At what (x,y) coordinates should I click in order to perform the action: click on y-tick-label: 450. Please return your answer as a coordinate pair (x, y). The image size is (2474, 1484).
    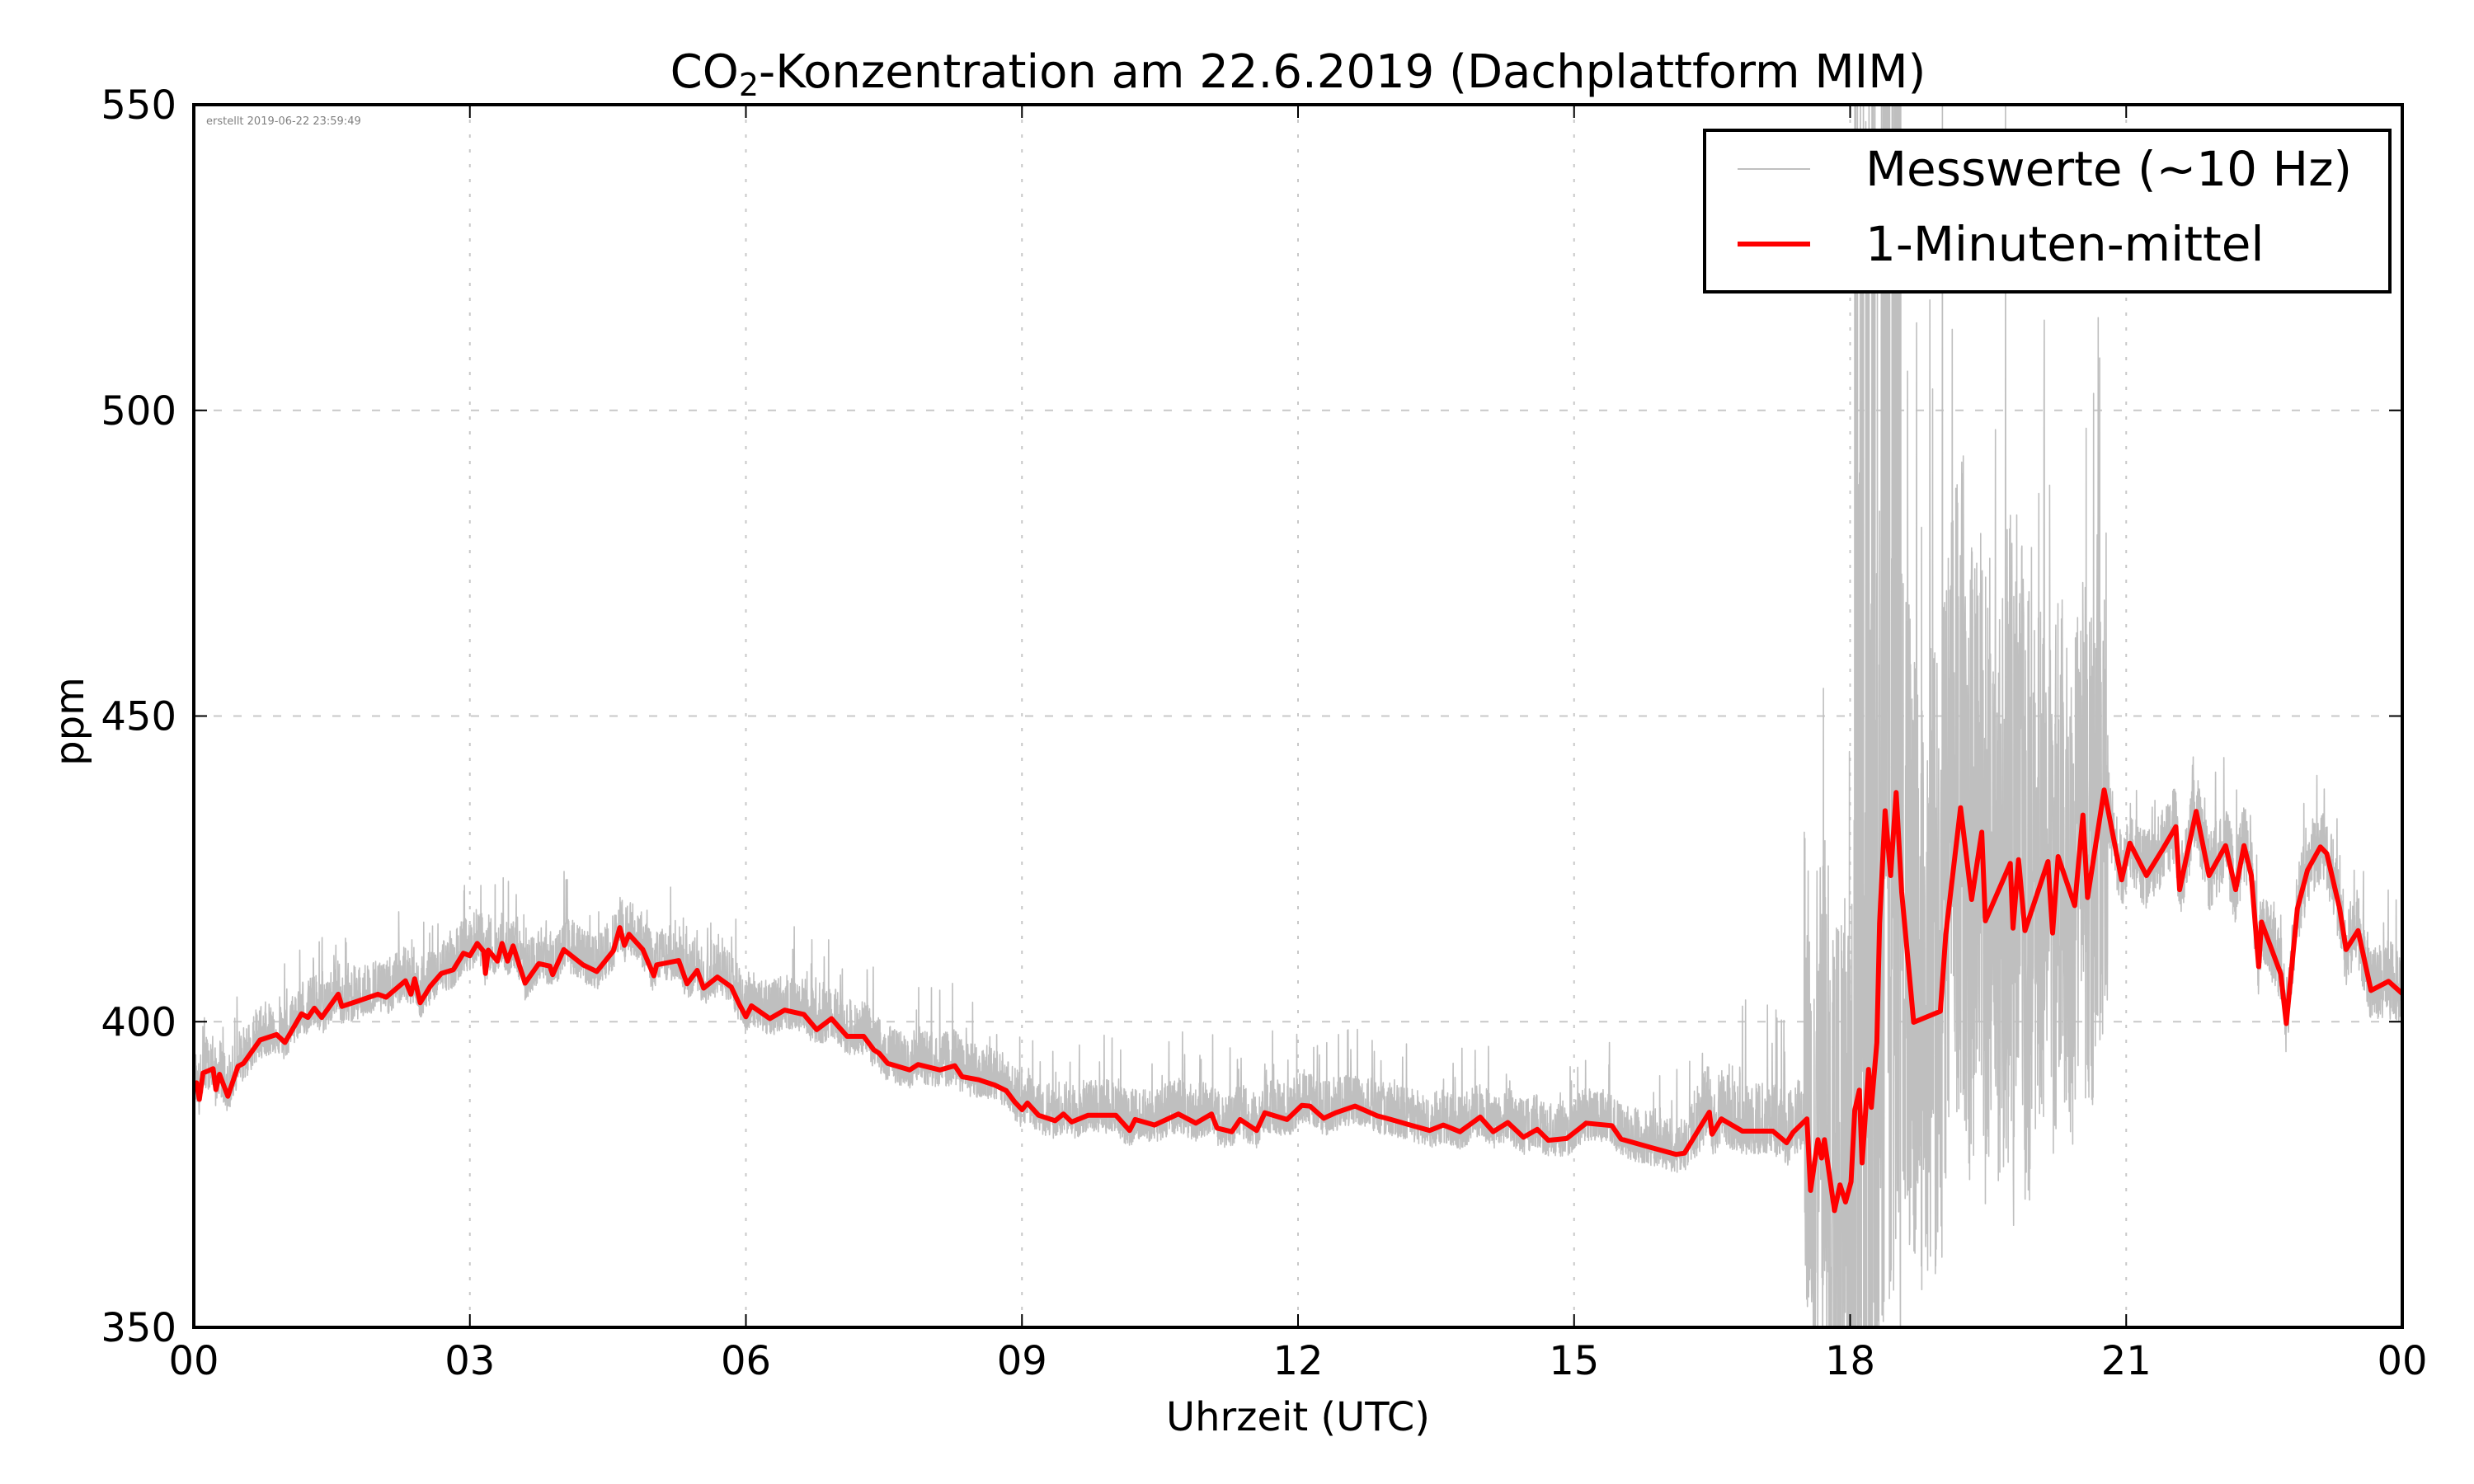
    Looking at the image, I should click on (138, 717).